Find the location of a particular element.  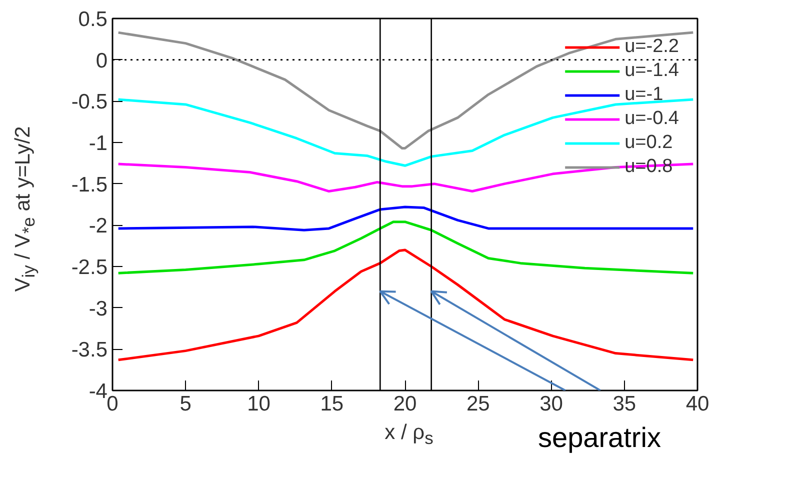

legend-label: u=-0.4 is located at coordinates (651, 119).